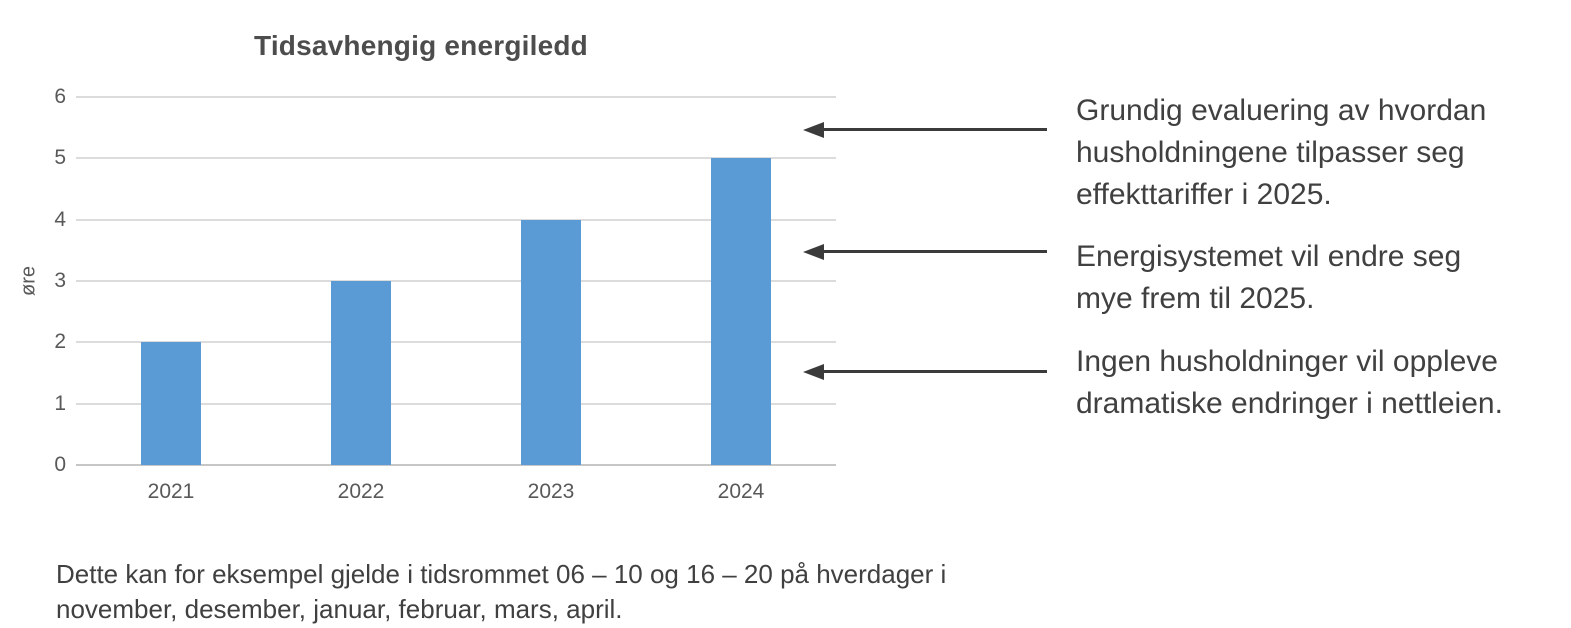  What do you see at coordinates (741, 491) in the screenshot?
I see `x-tick-label-2024: 2024` at bounding box center [741, 491].